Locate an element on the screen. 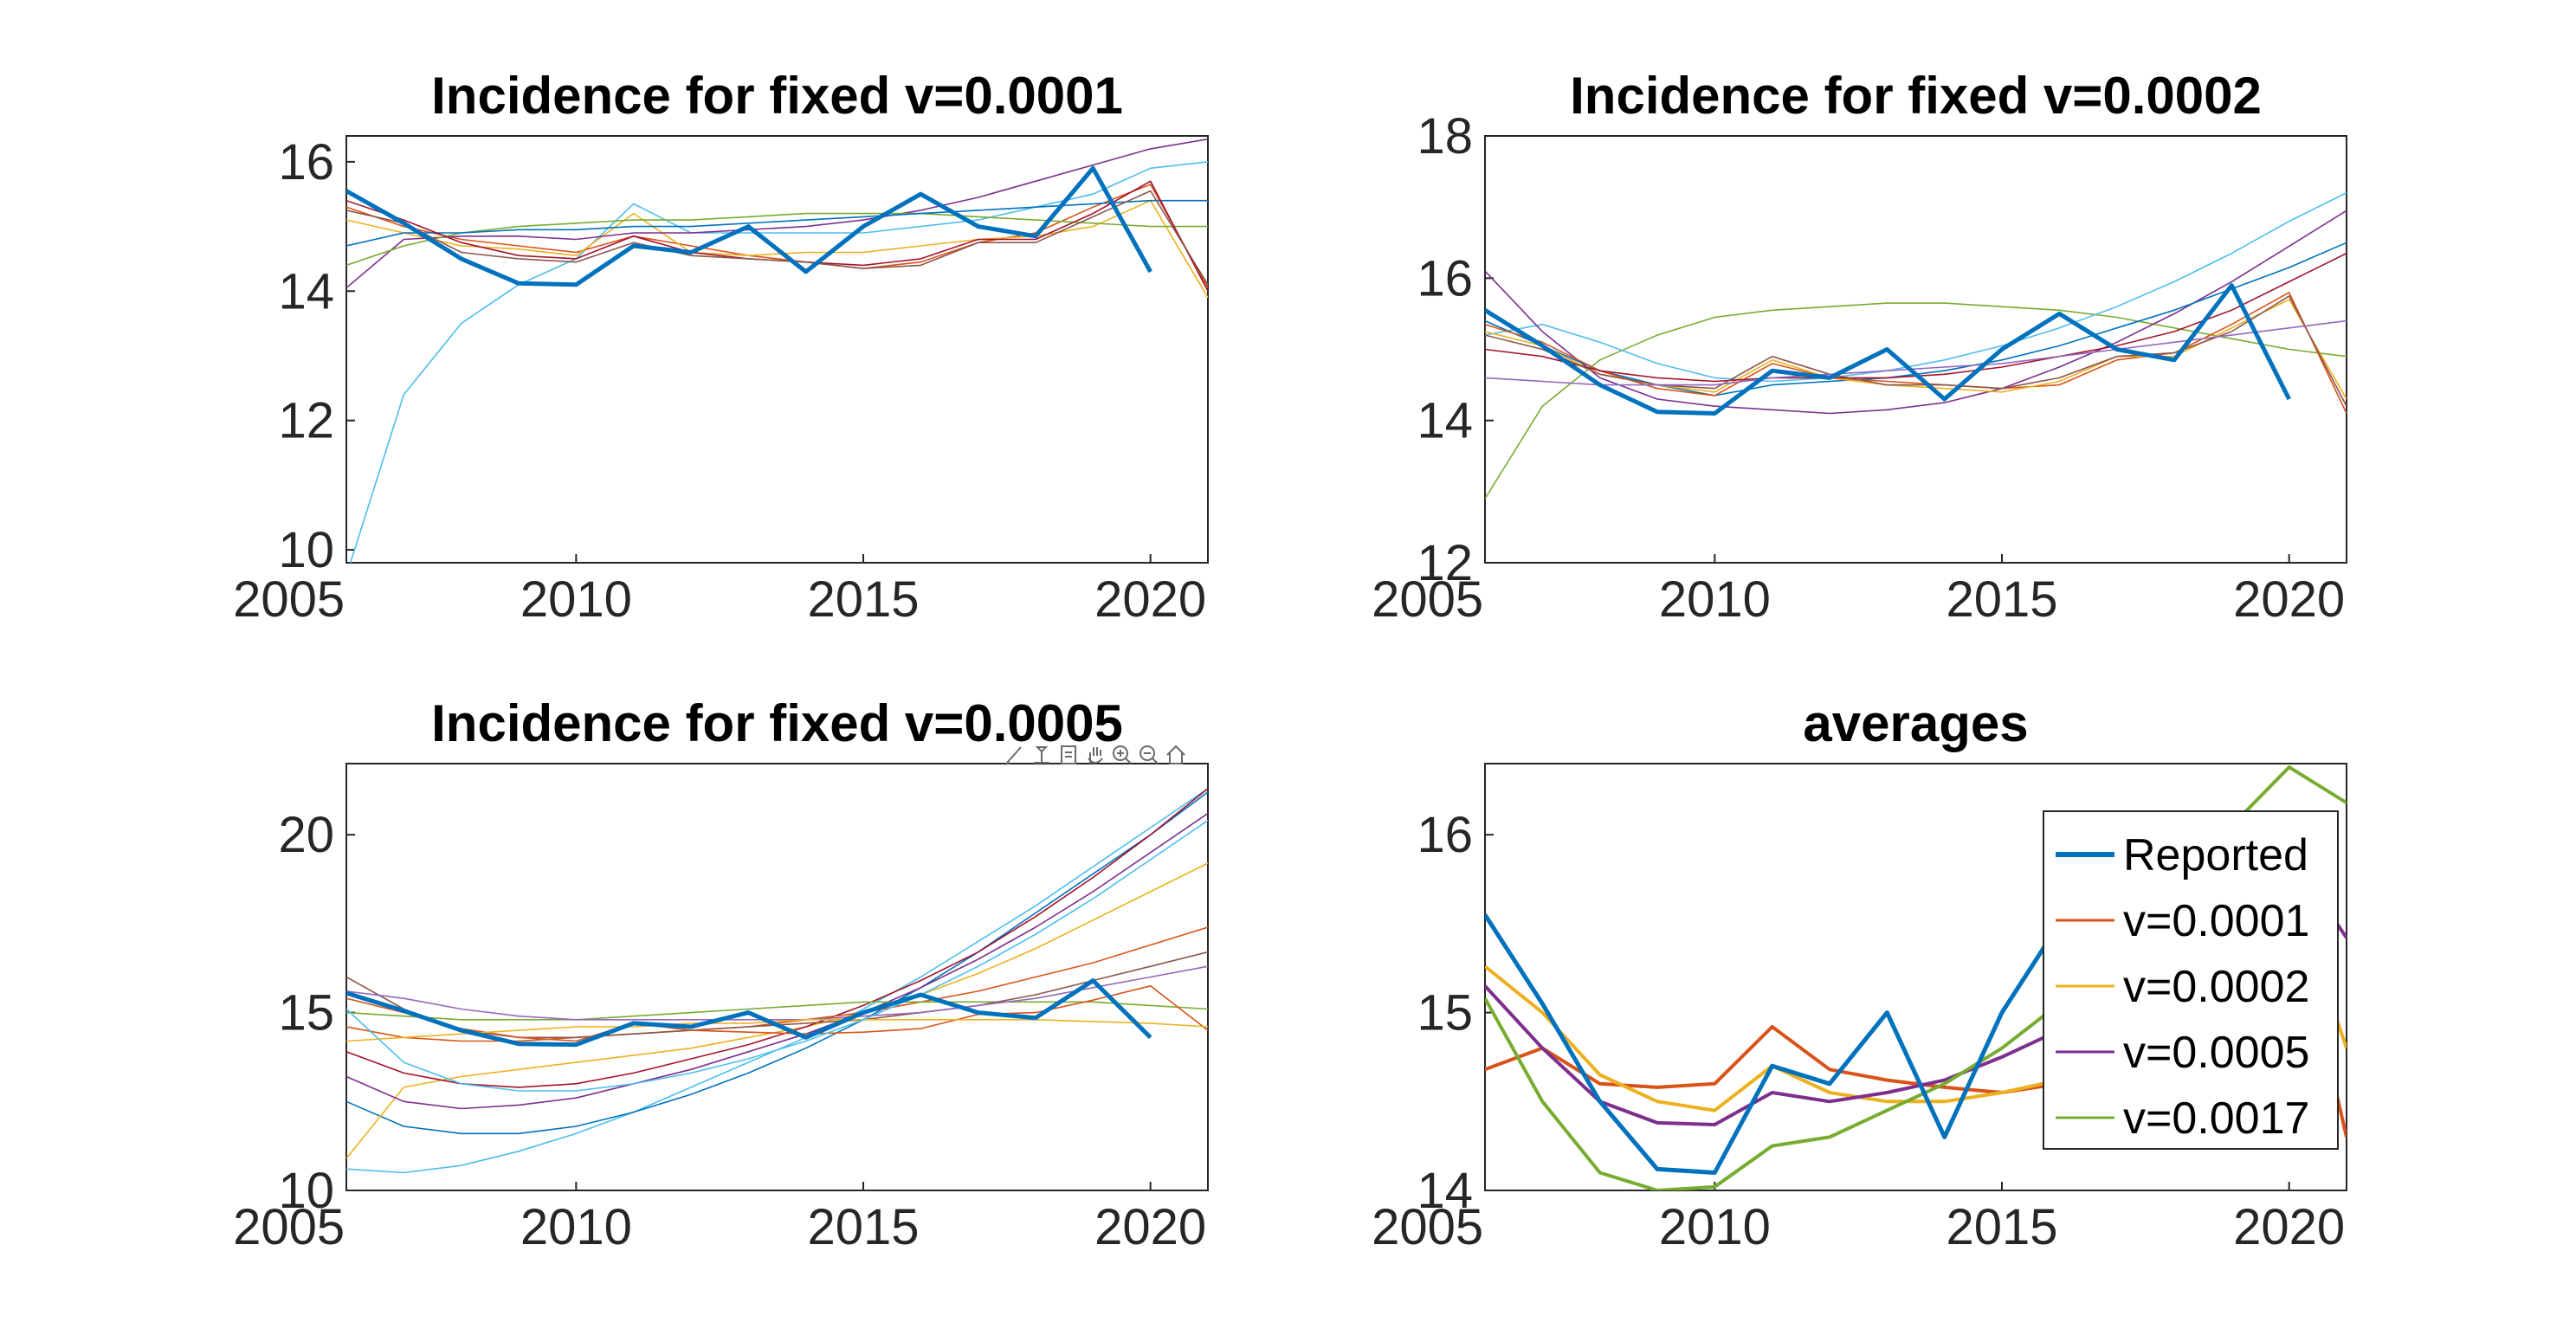 This screenshot has width=2576, height=1335. axes-toolbar is located at coordinates (1094, 755).